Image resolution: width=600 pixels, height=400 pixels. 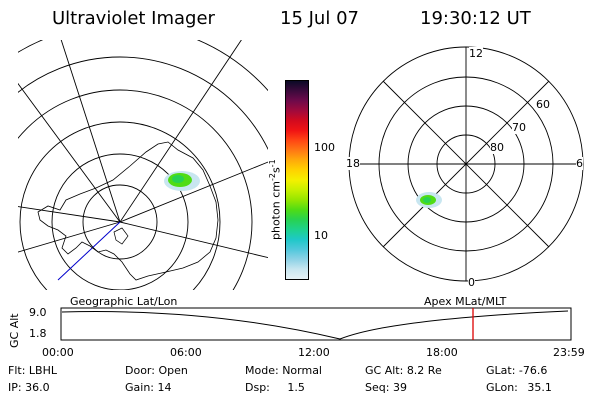 What do you see at coordinates (324, 147) in the screenshot?
I see `colorbar-tick-100: 100` at bounding box center [324, 147].